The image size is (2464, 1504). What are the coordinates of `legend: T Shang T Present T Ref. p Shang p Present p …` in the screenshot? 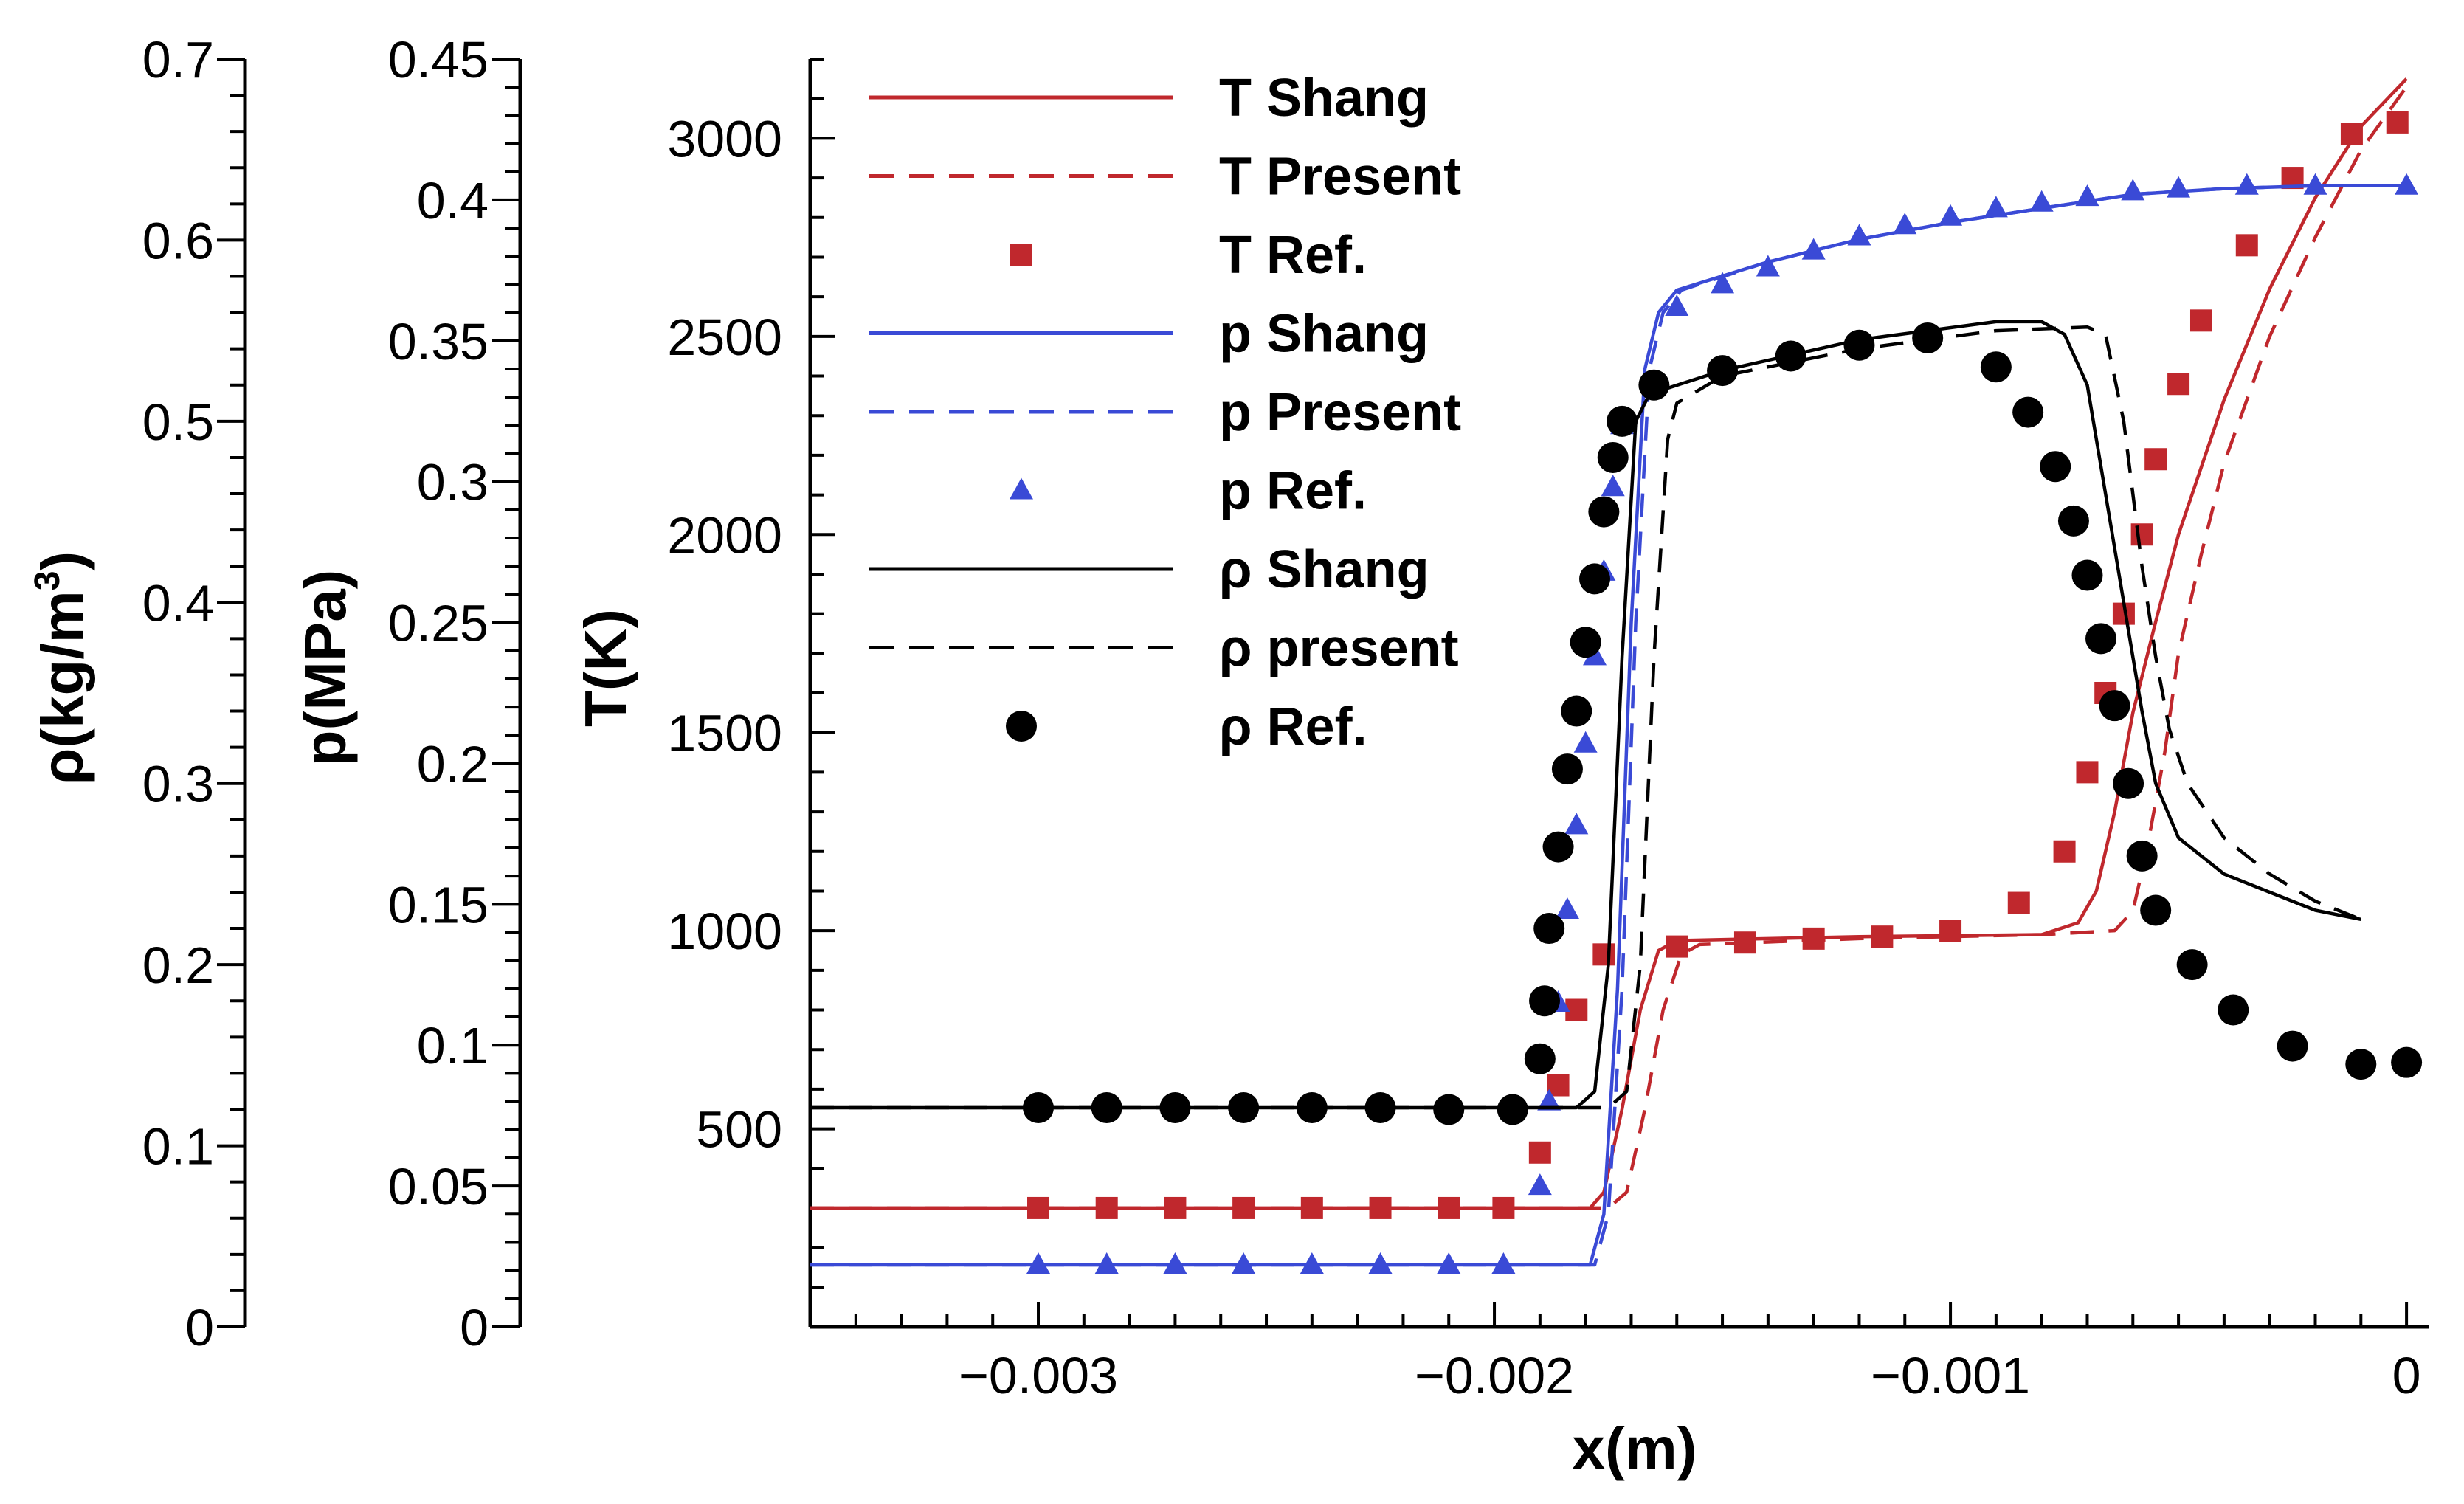 It's located at (1165, 413).